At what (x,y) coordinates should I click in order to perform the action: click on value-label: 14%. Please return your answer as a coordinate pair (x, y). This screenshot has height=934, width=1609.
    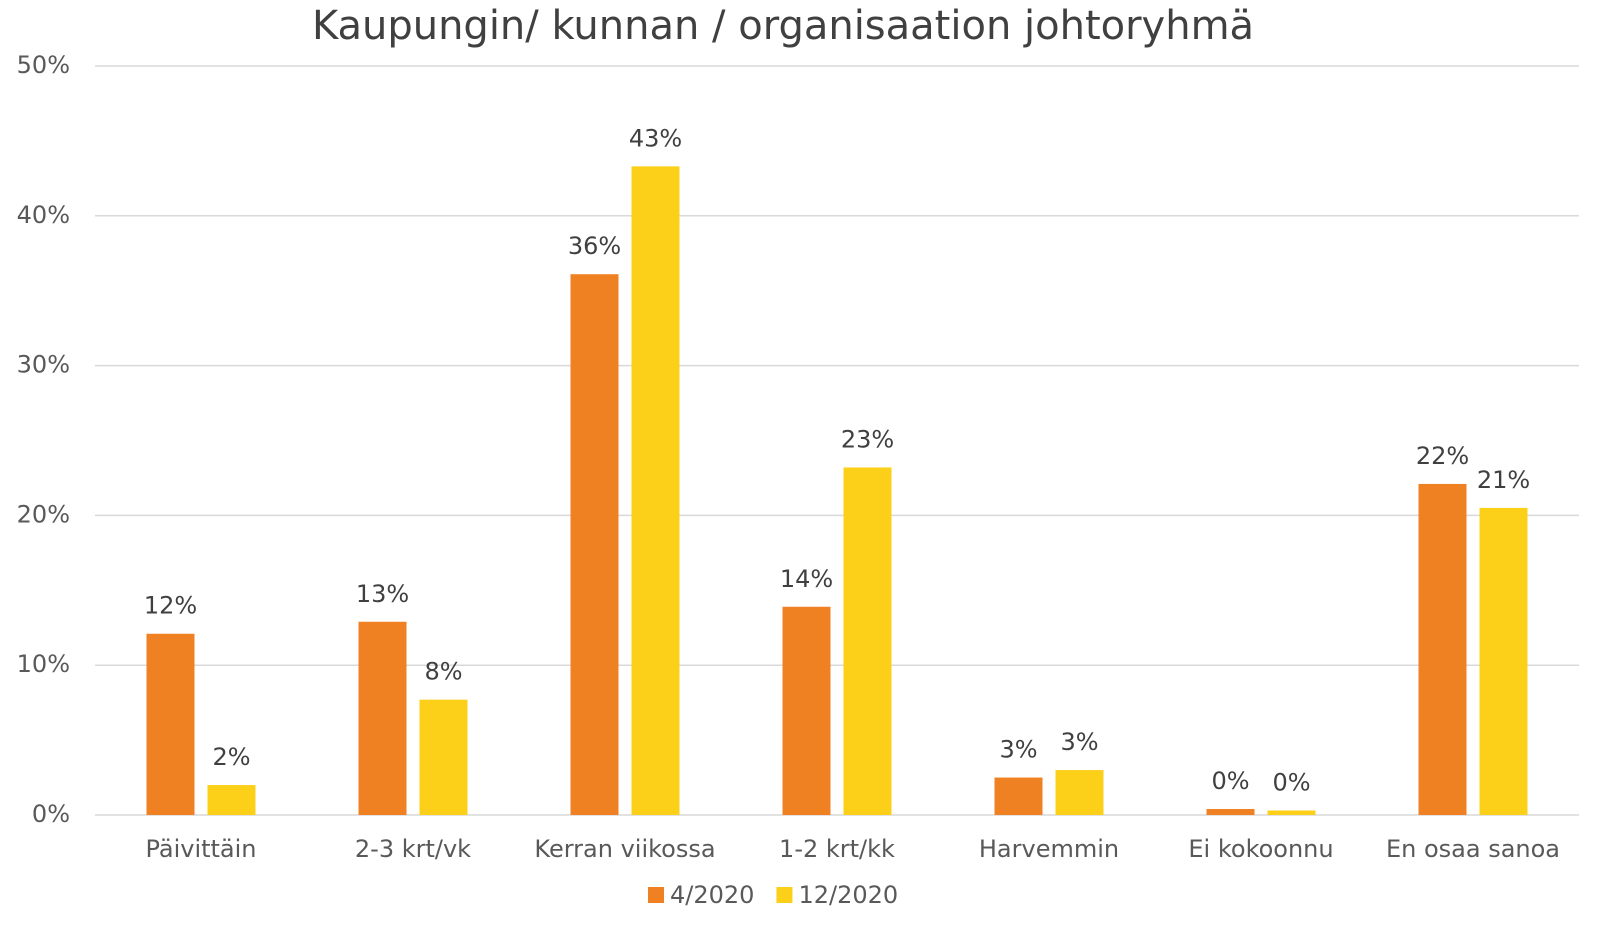
    Looking at the image, I should click on (806, 579).